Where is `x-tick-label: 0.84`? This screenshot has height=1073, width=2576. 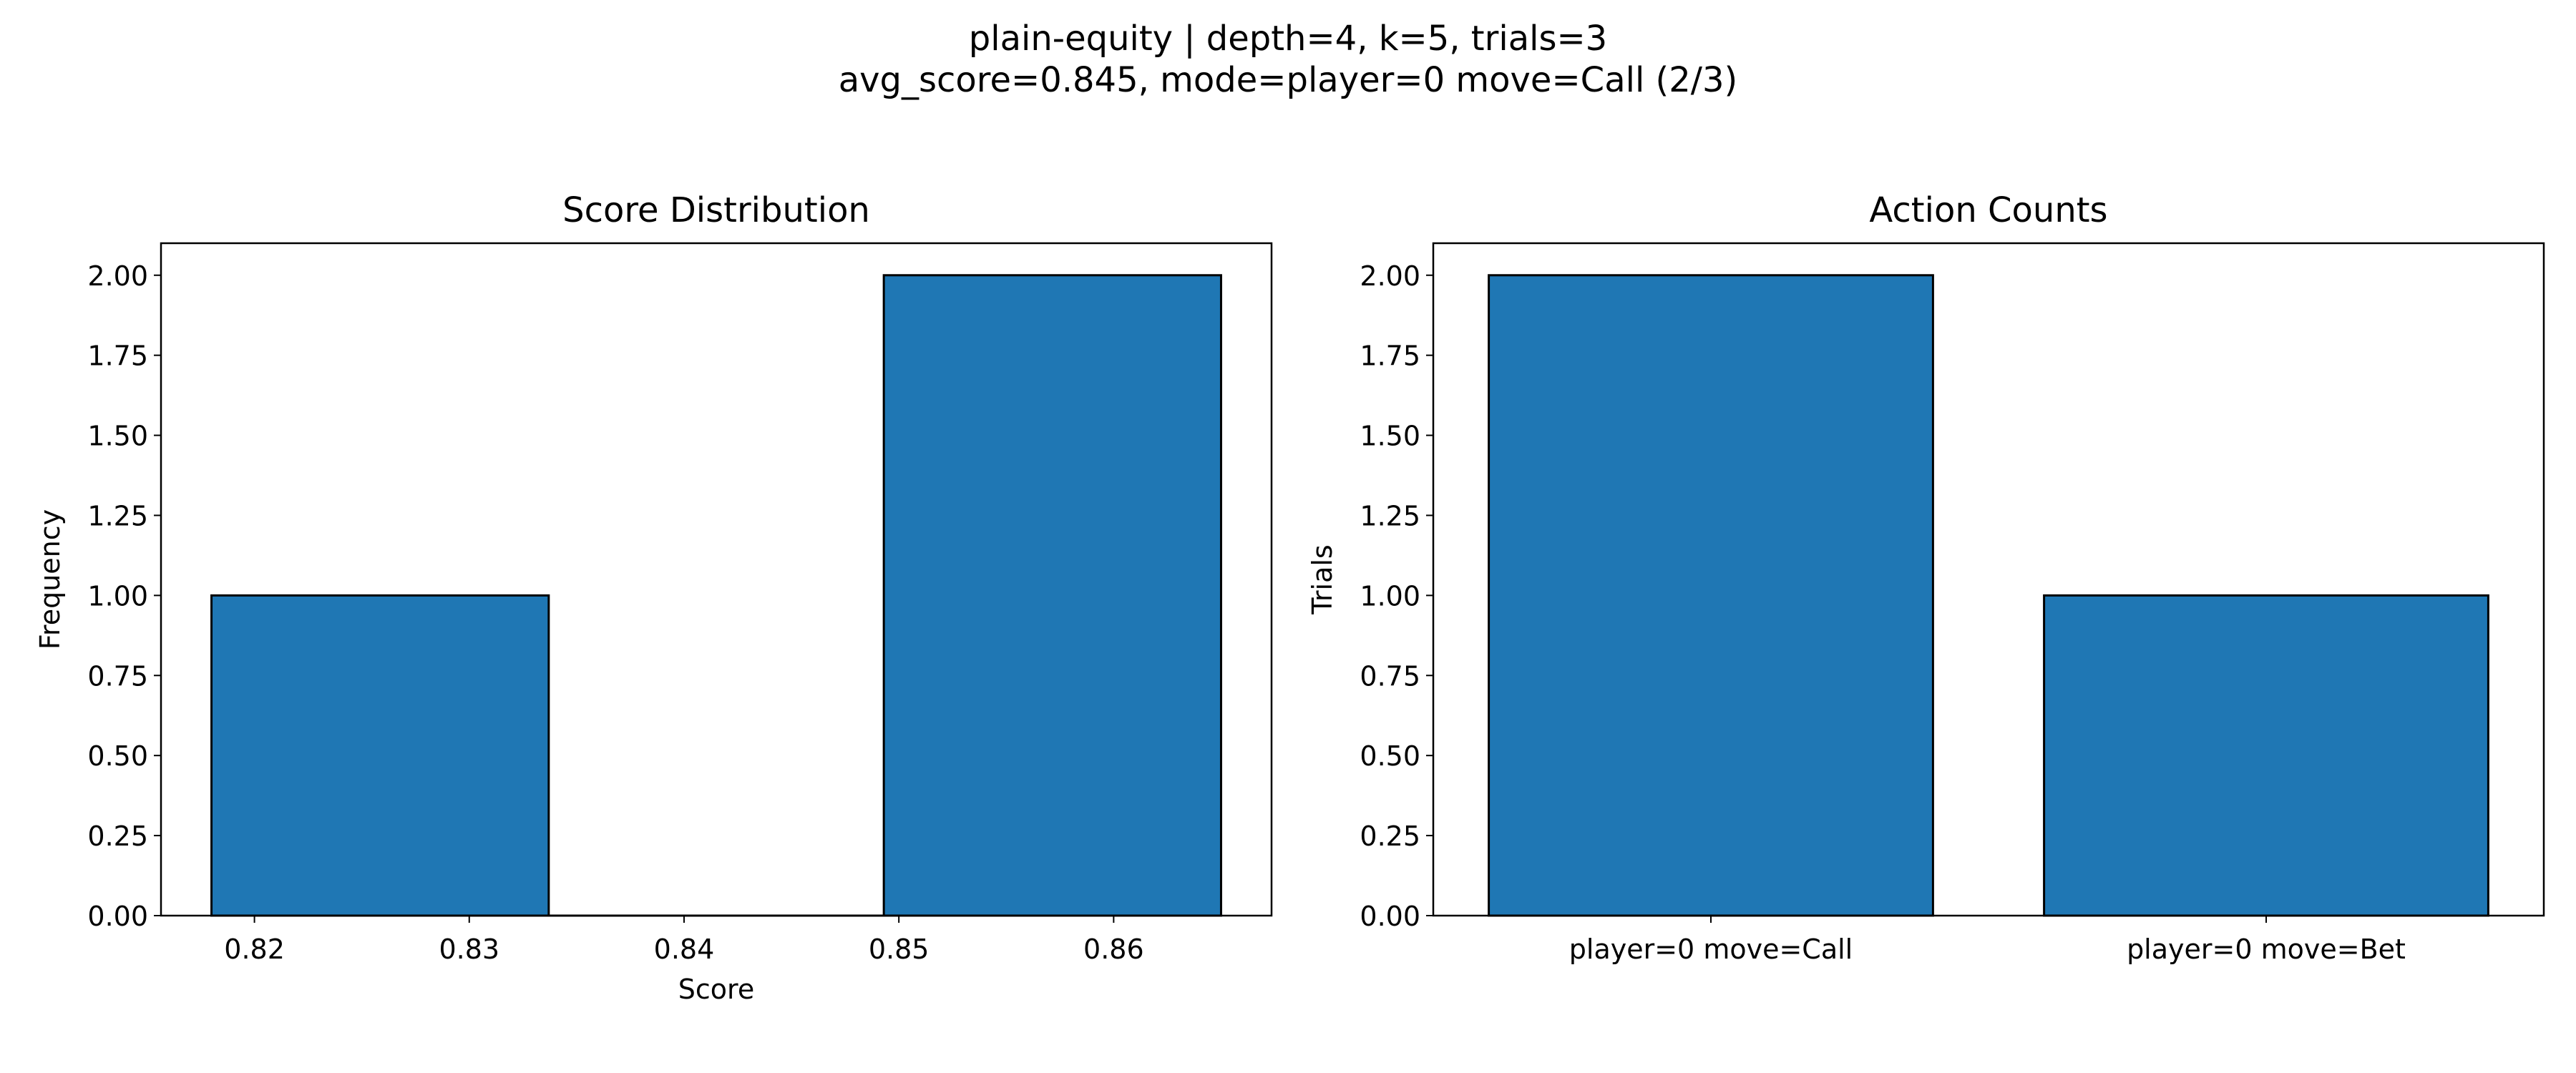 x-tick-label: 0.84 is located at coordinates (684, 949).